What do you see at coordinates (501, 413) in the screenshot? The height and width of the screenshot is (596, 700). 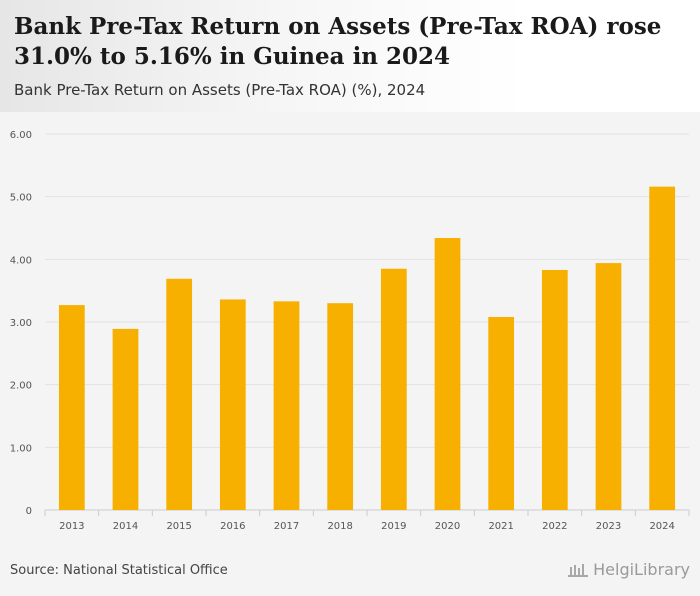 I see `bar-2021` at bounding box center [501, 413].